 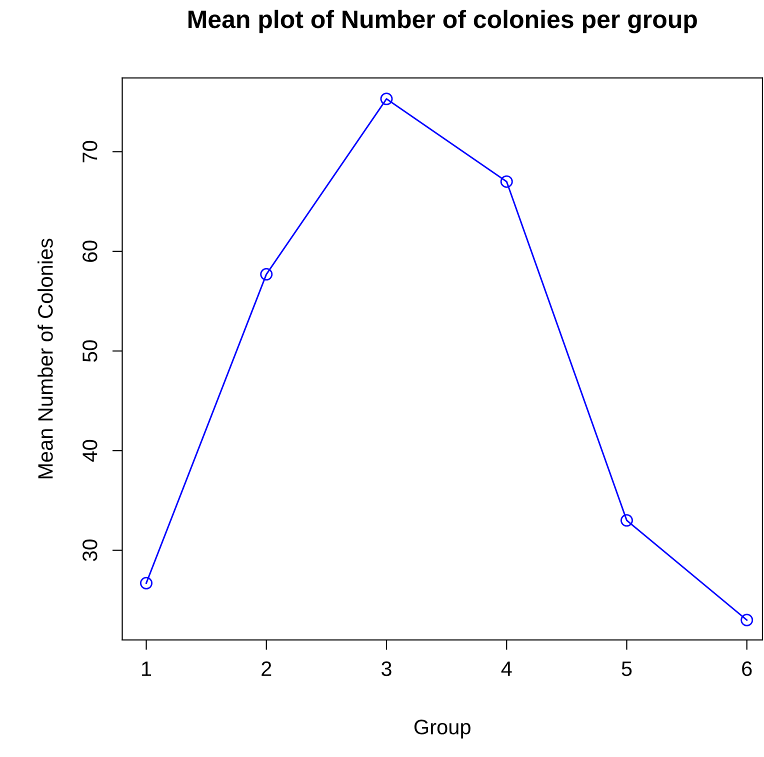 What do you see at coordinates (45, 358) in the screenshot?
I see `y-axis-title: Mean Number of Colonies` at bounding box center [45, 358].